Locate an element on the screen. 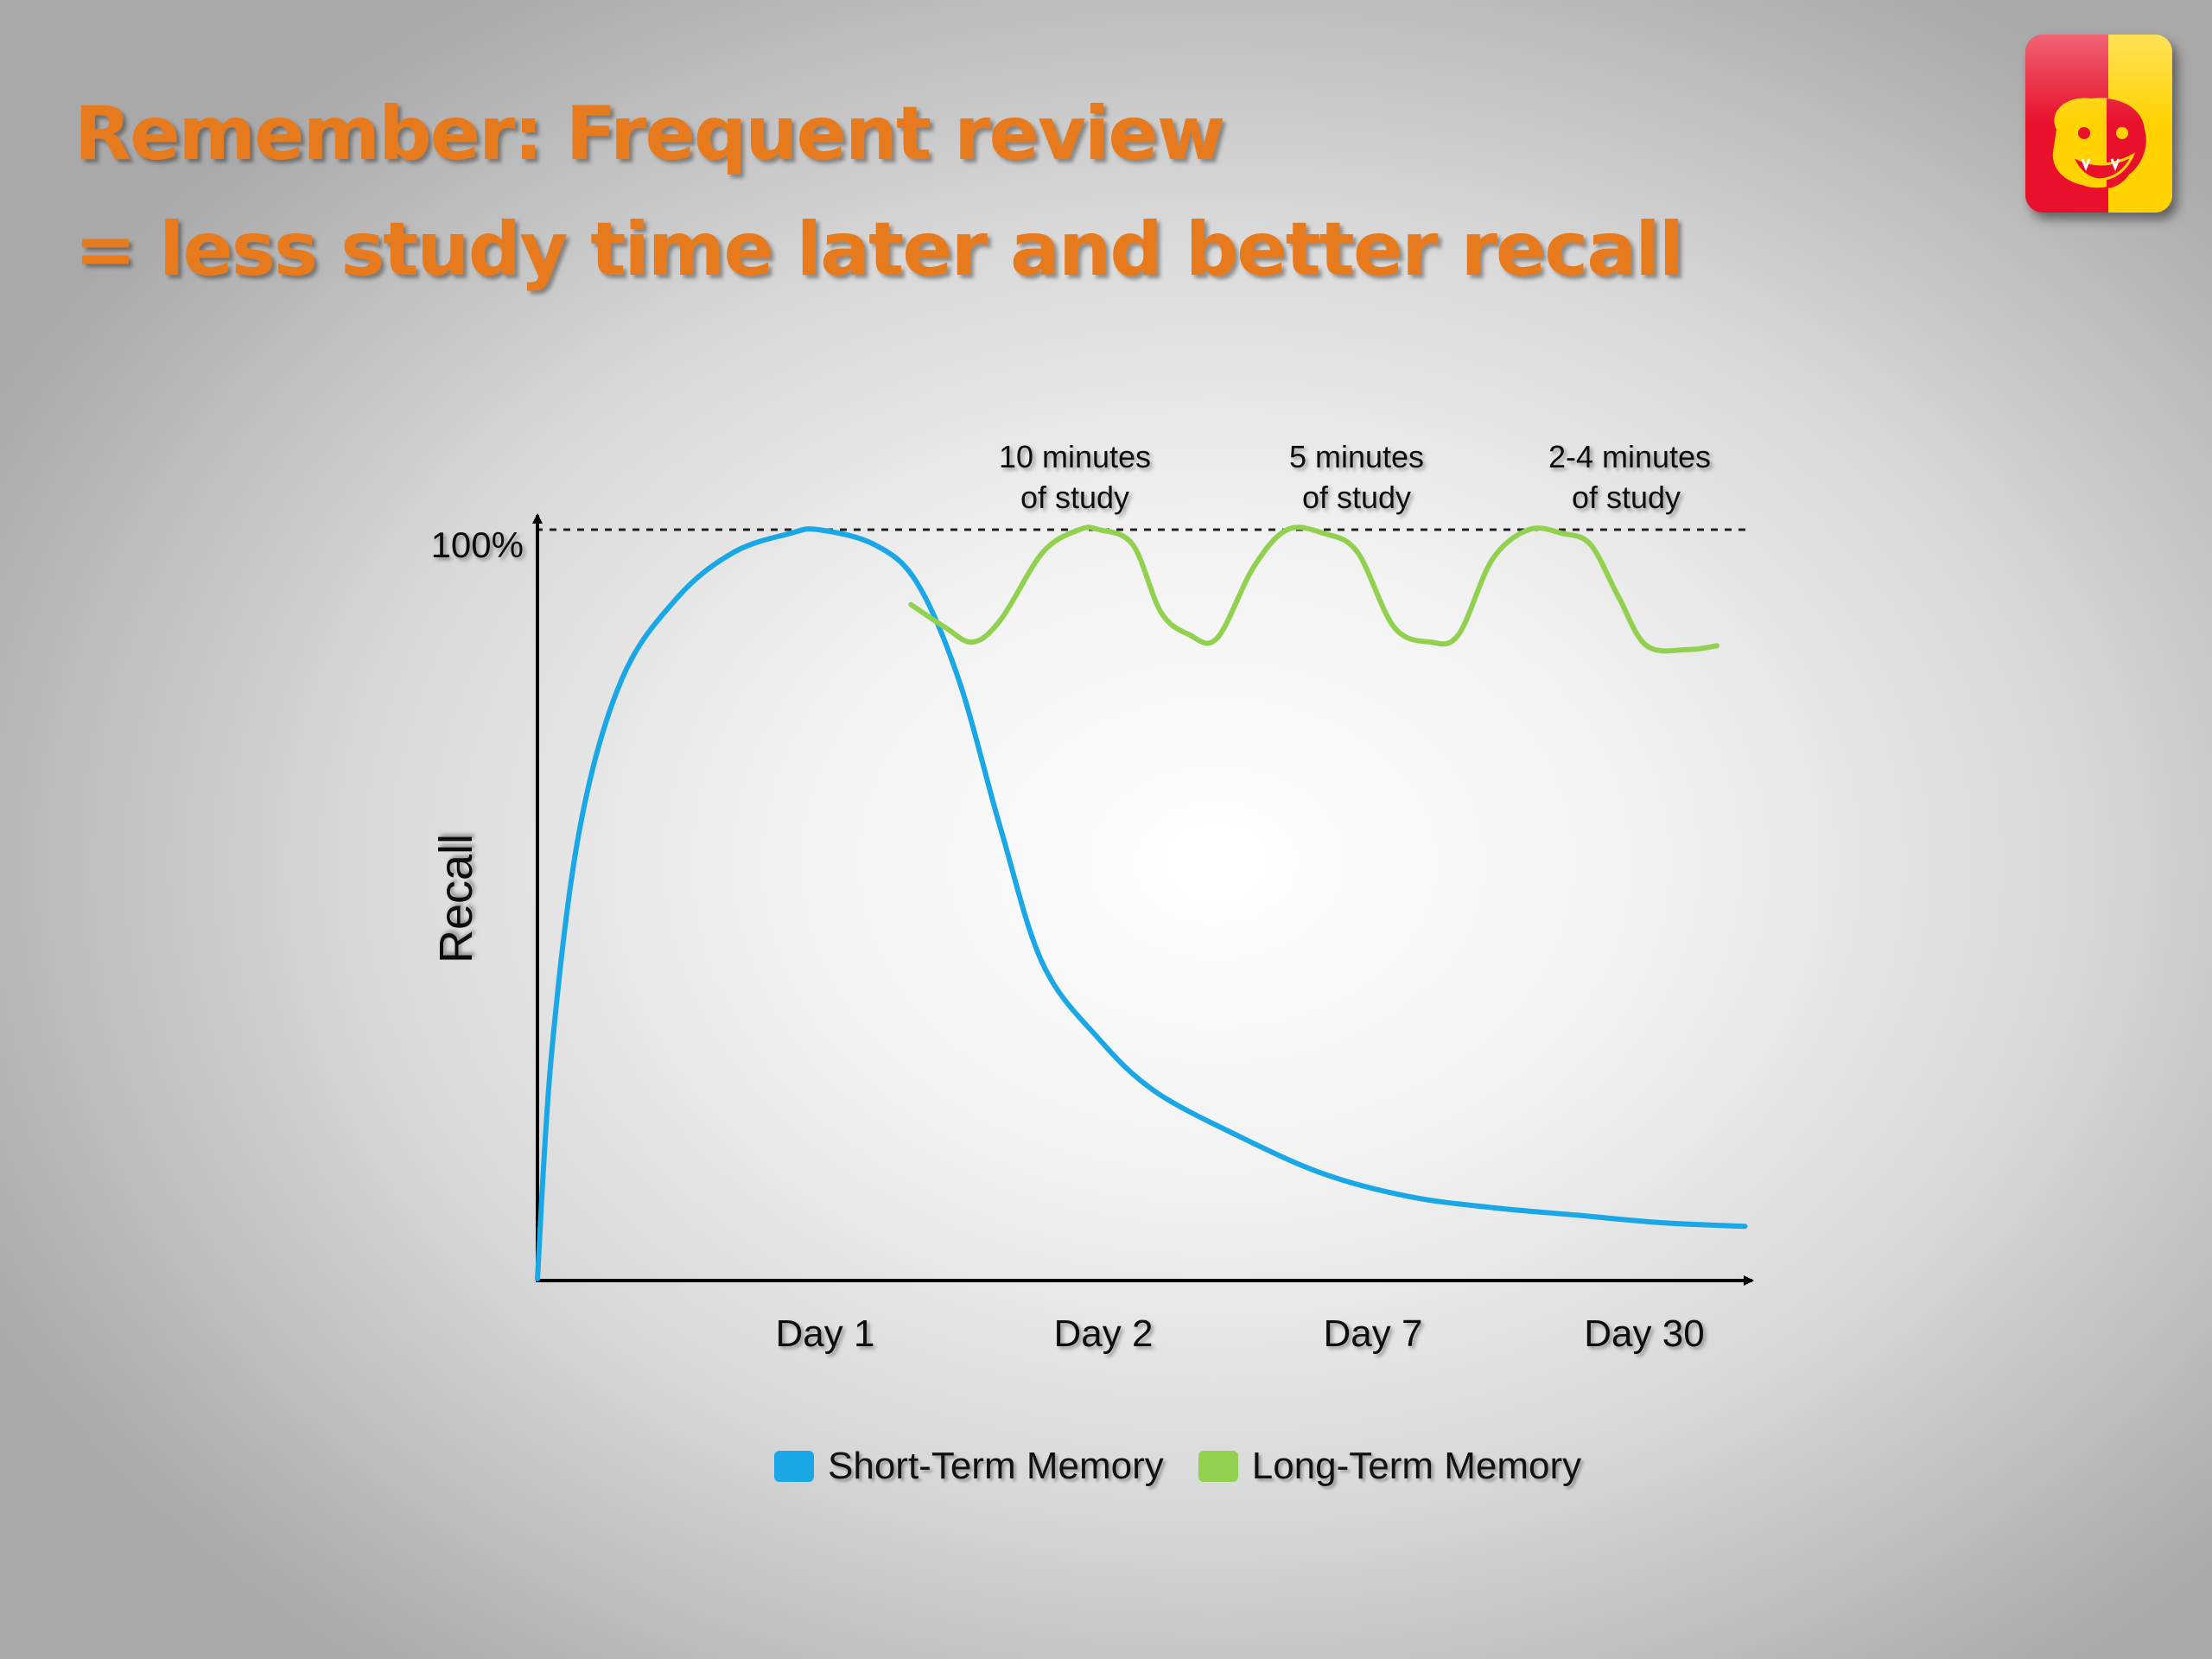 Image resolution: width=2212 pixels, height=1659 pixels. annotation-5-minutes-line1: 5 minutes is located at coordinates (1356, 456).